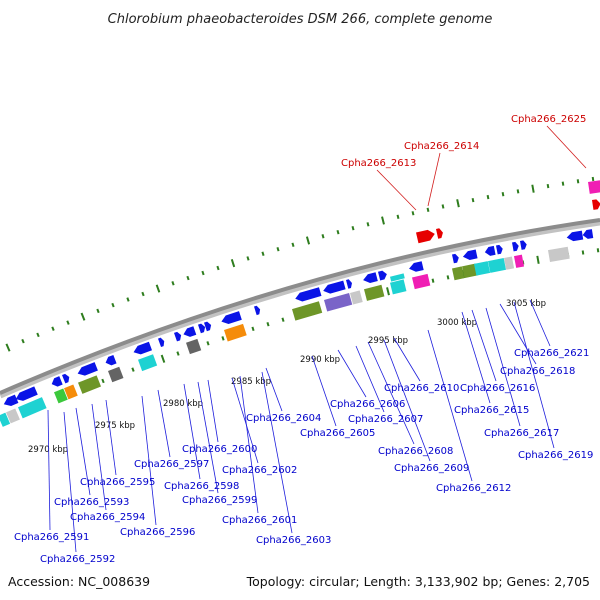 The width and height of the screenshot is (600, 600). What do you see at coordinates (526, 304) in the screenshot?
I see `scale-label: 3005 kbp` at bounding box center [526, 304].